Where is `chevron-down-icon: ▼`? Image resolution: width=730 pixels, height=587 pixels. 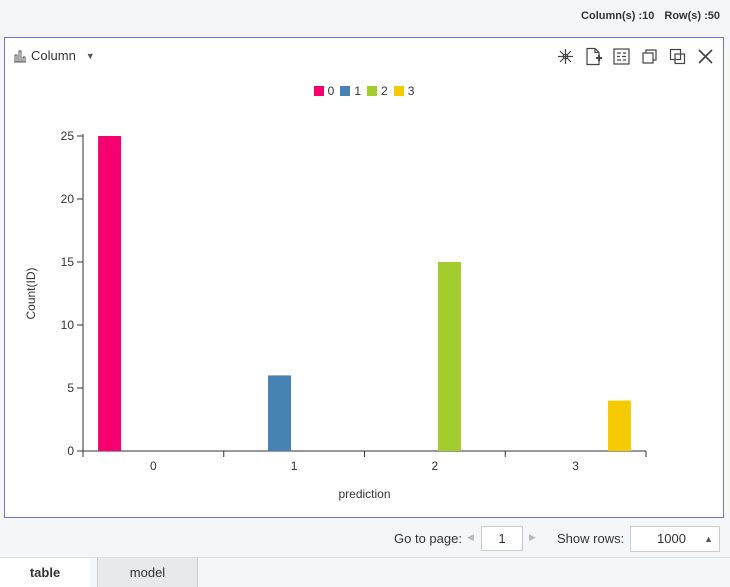 chevron-down-icon: ▼ is located at coordinates (90, 55).